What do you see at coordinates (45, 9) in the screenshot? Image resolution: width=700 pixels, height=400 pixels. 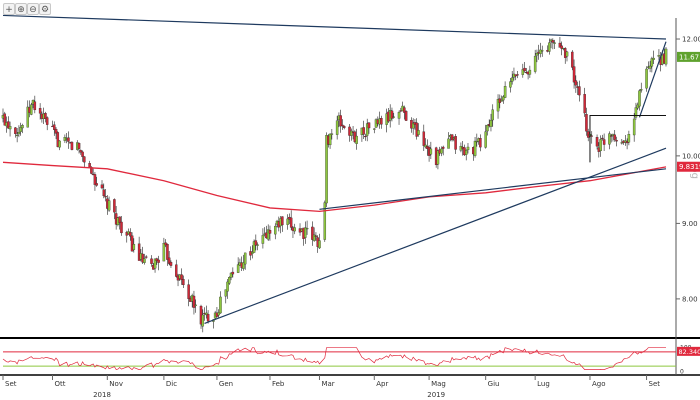 I see `settings-icon: ⚙` at bounding box center [45, 9].